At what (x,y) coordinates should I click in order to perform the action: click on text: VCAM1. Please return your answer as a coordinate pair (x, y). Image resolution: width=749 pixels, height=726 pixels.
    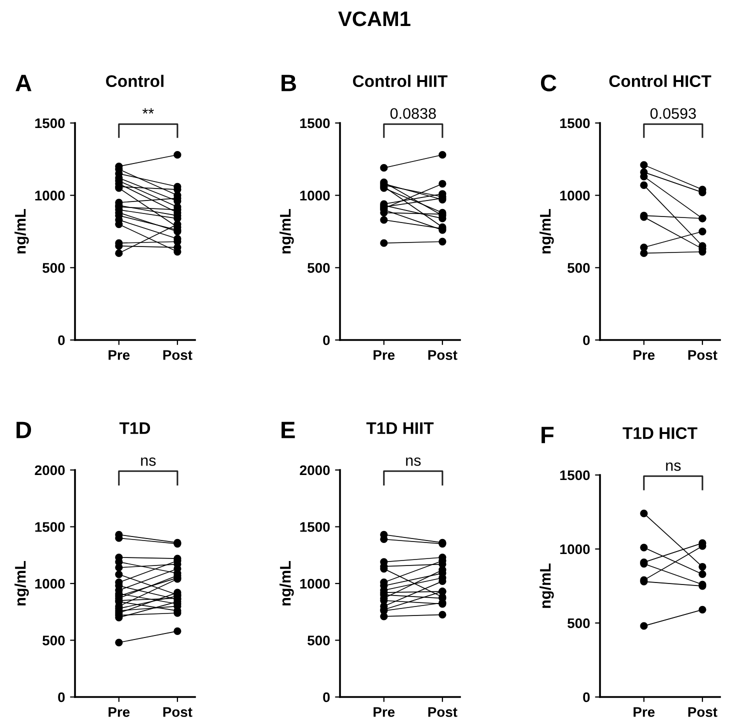
    Looking at the image, I should click on (374, 18).